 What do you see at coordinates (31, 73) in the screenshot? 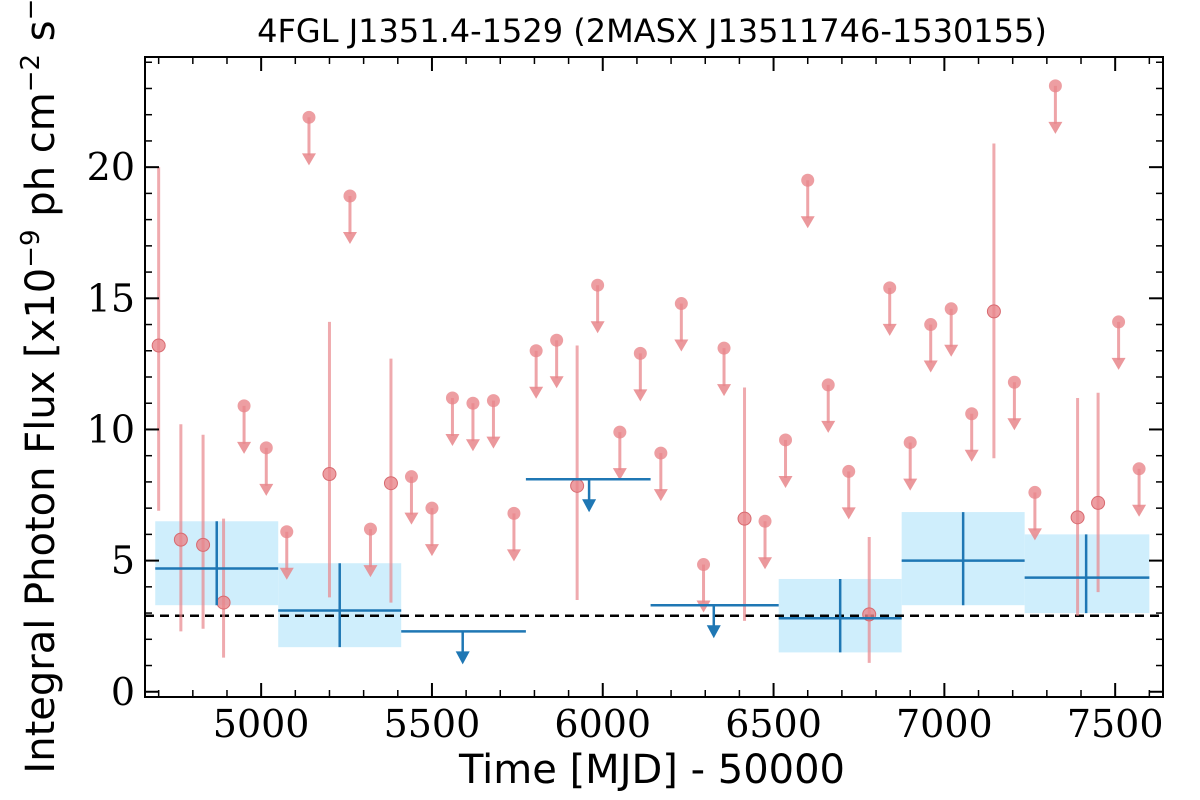
I see `y-axis-label-exp2: −2` at bounding box center [31, 73].